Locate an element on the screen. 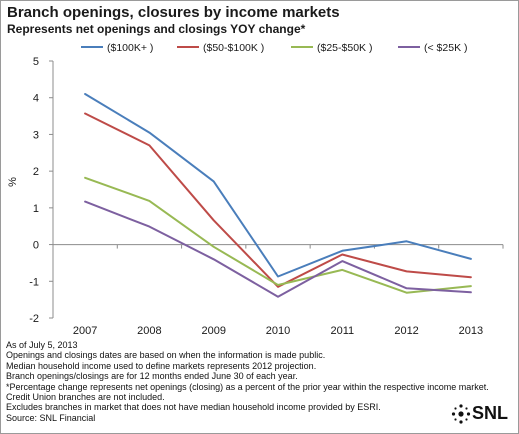  y-tick-label: 1 is located at coordinates (36, 209).